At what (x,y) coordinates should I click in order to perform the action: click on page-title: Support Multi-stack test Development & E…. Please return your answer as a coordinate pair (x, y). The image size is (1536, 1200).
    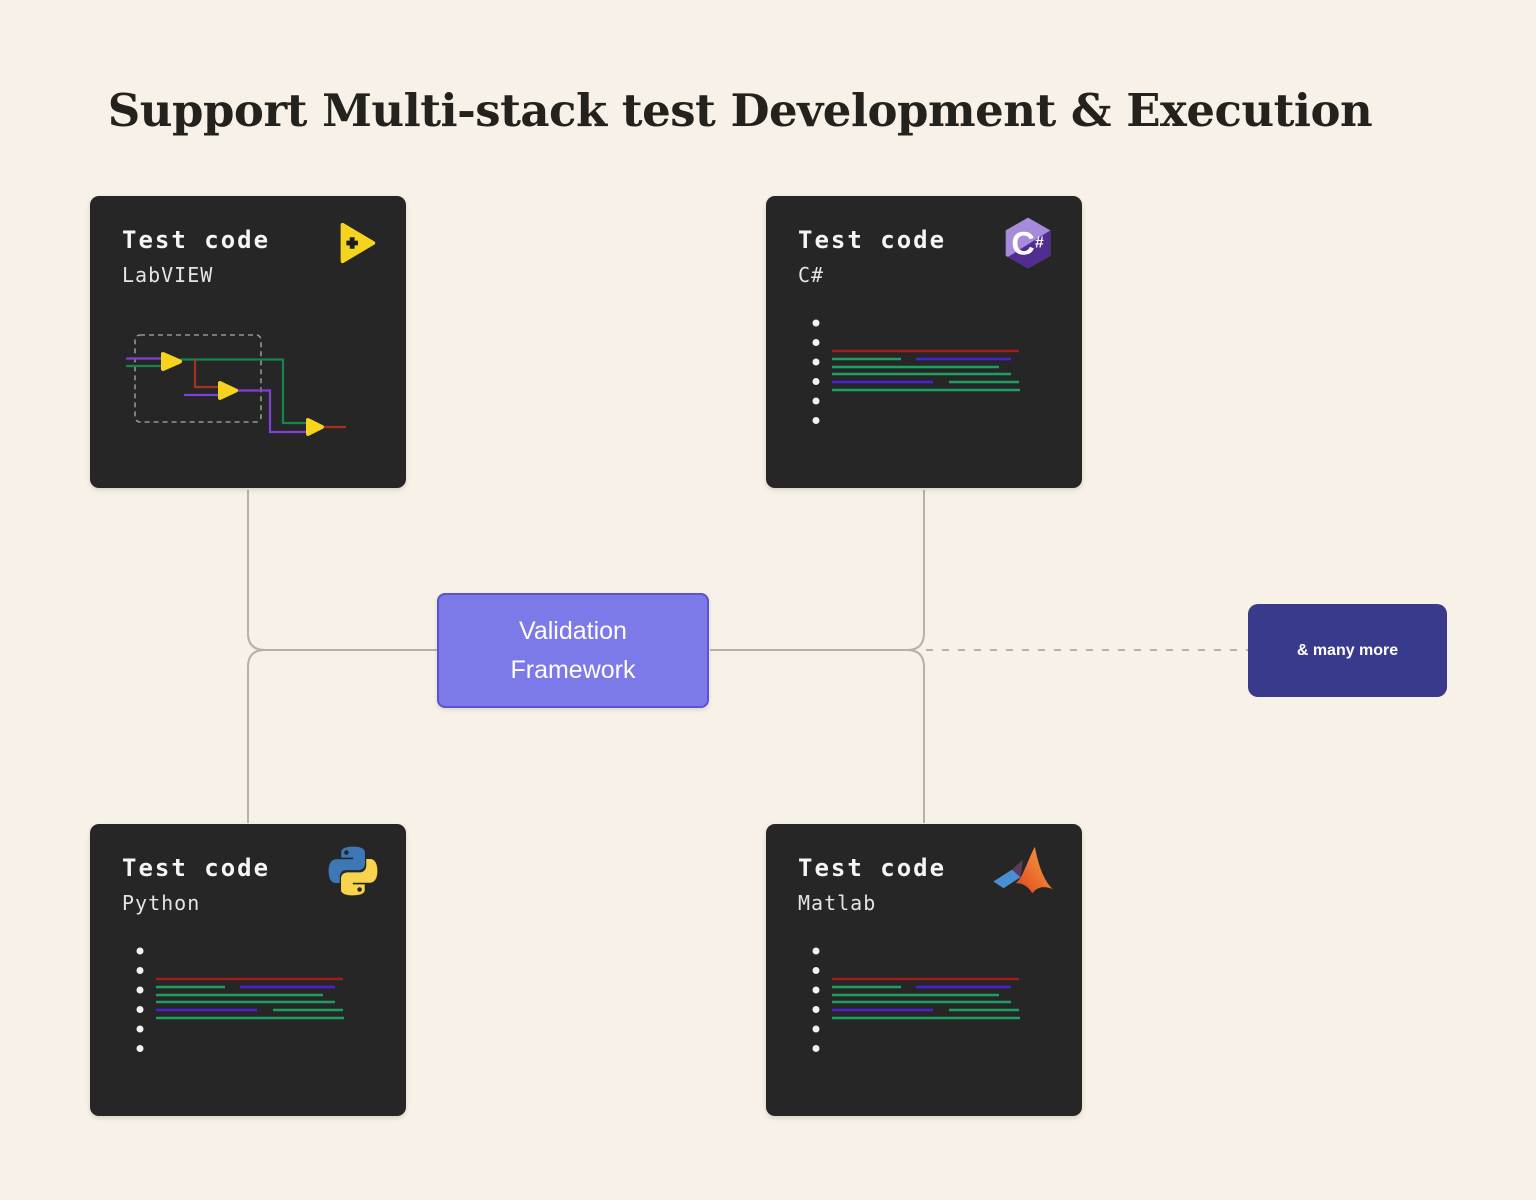
    Looking at the image, I should click on (740, 110).